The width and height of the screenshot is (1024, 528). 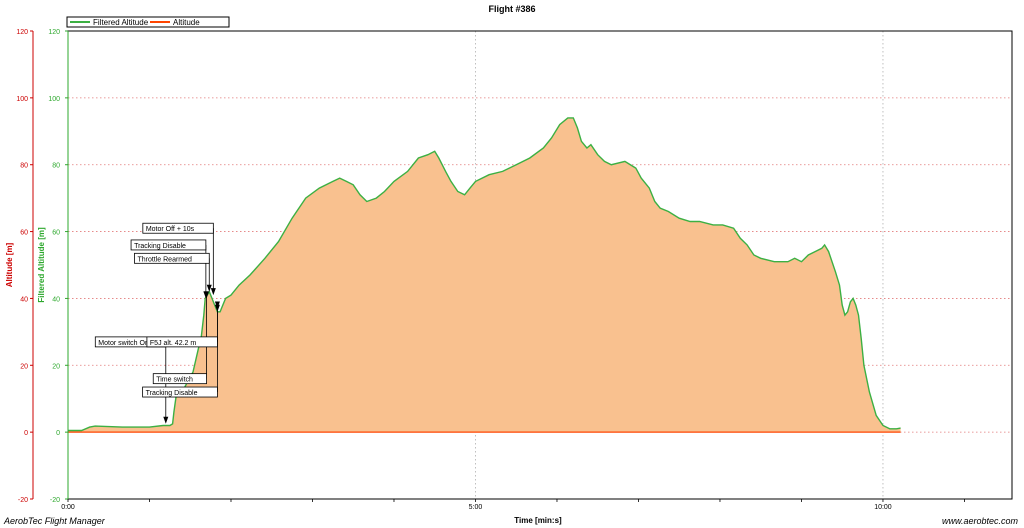 I want to click on annotation-label: Motor Off + 10s, so click(x=170, y=229).